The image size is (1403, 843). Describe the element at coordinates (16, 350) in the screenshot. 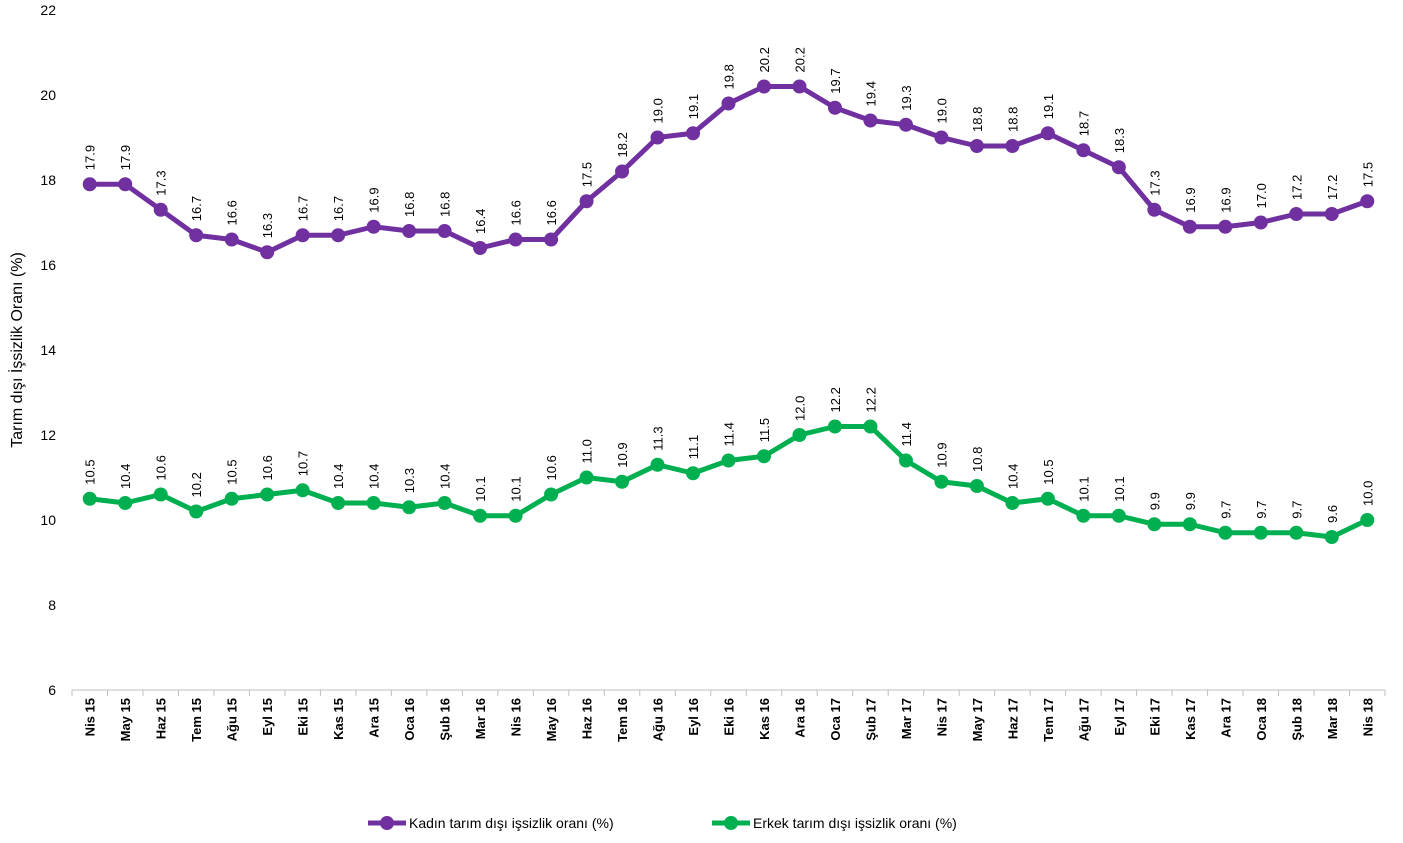

I see `y-axis-label: Tarım dışı İşsizlik Oranı (%)` at that location.